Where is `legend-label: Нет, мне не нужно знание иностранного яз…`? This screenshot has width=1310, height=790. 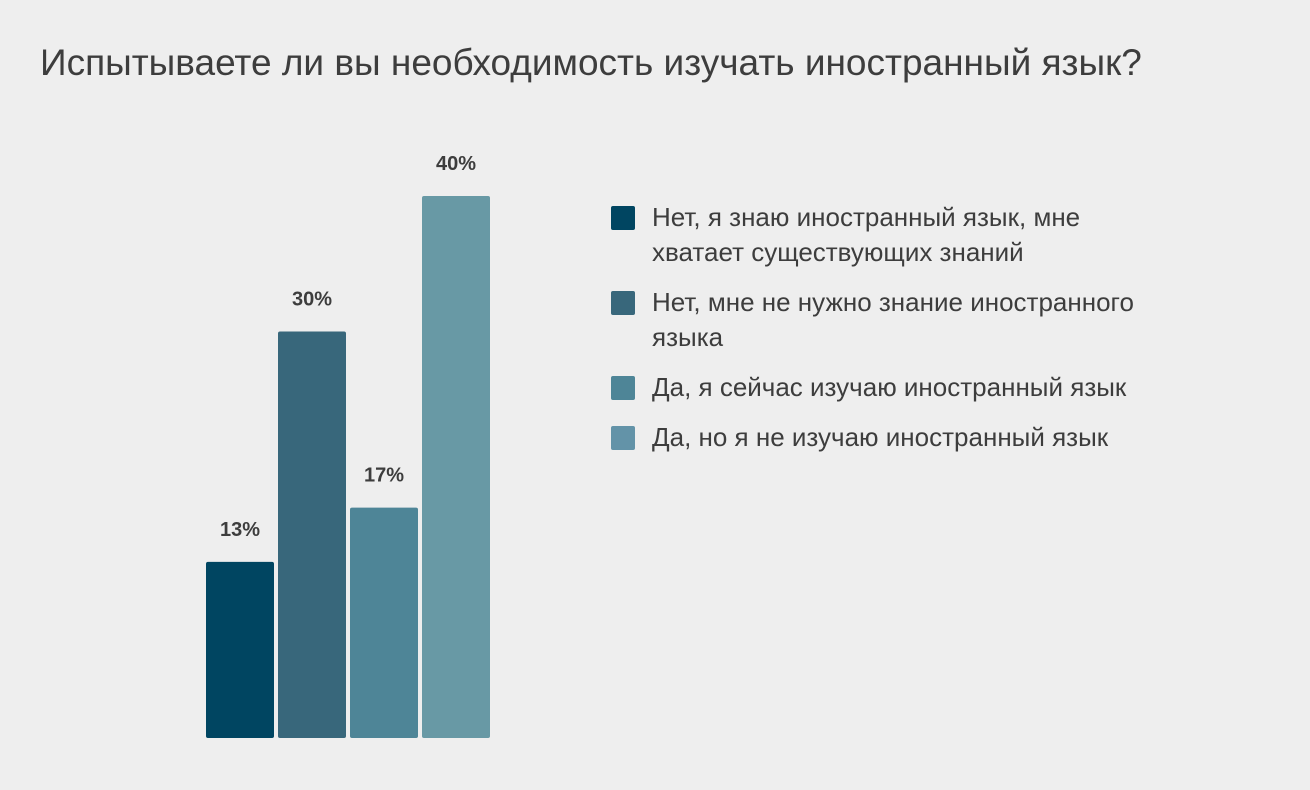 legend-label: Нет, мне не нужно знание иностранного яз… is located at coordinates (893, 319).